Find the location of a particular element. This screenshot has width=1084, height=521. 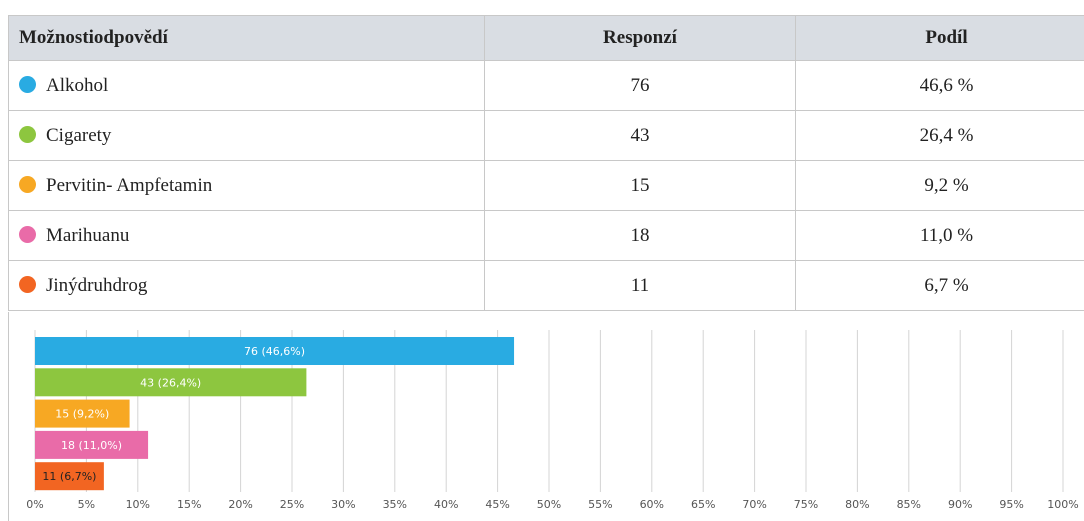

x-tick-label: 100% is located at coordinates (1062, 504).